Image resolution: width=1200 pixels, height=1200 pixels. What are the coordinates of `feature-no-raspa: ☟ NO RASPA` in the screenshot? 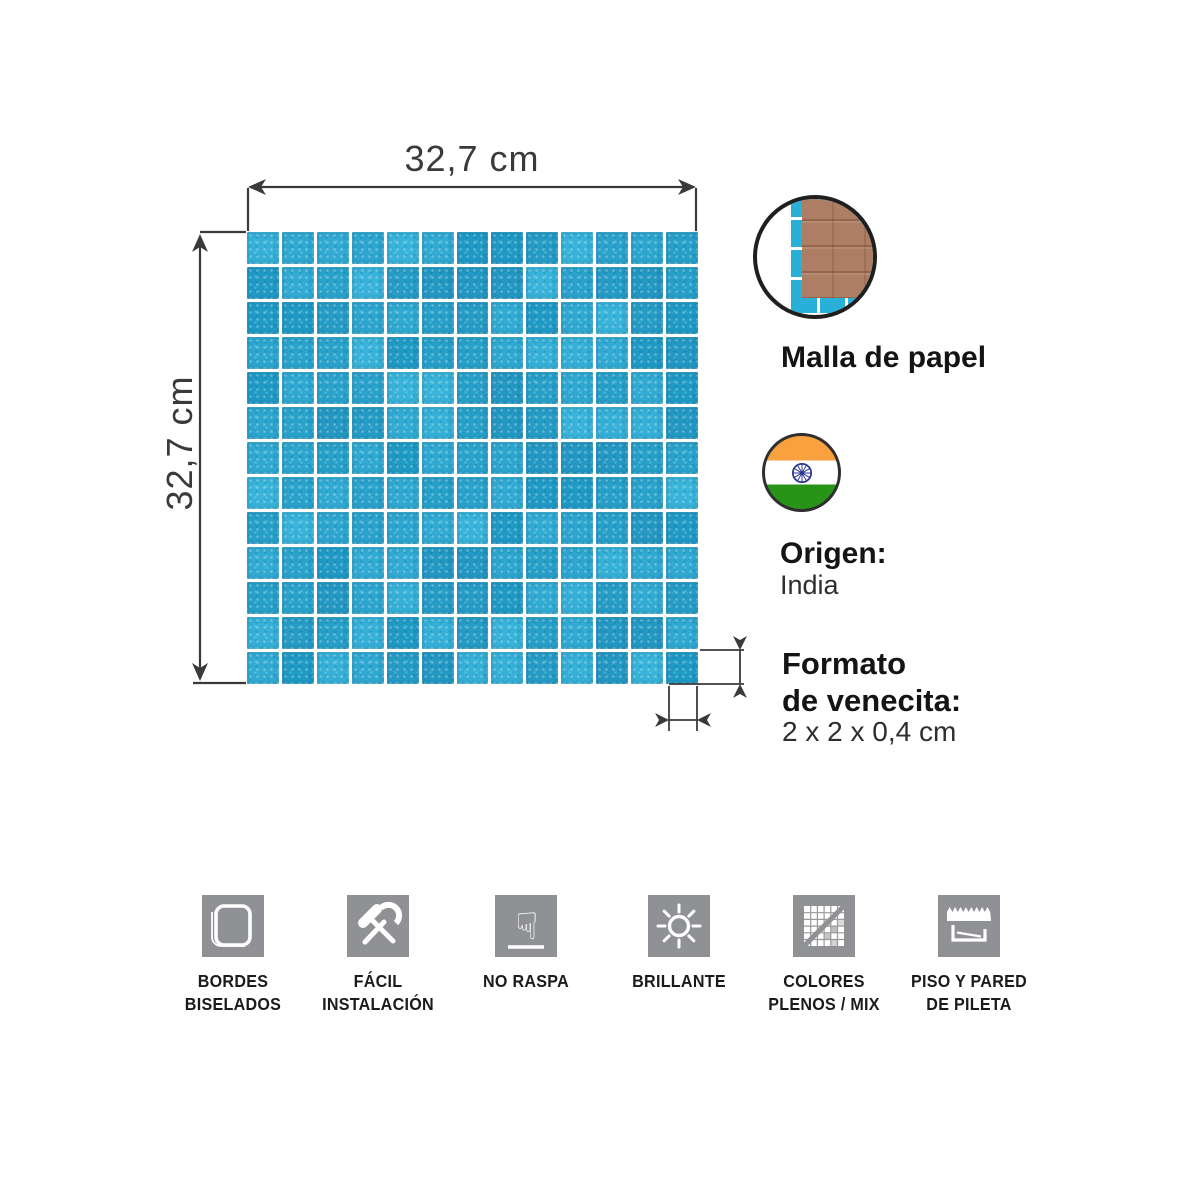 It's located at (526, 944).